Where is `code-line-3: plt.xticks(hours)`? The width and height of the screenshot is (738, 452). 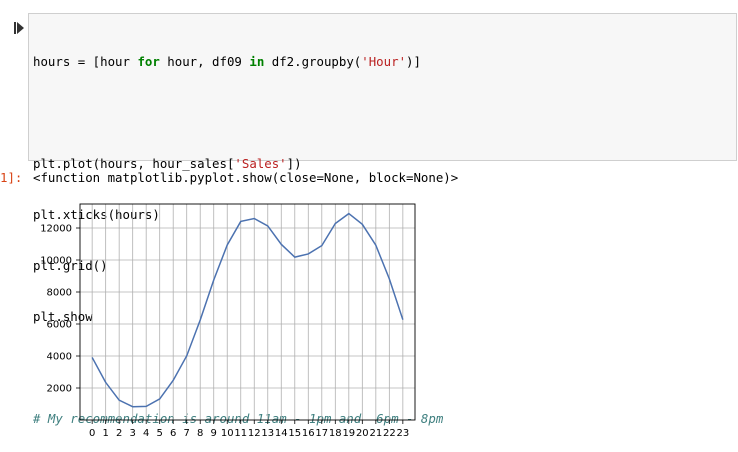
code-line-3: plt.xticks(hours) is located at coordinates (96, 214).